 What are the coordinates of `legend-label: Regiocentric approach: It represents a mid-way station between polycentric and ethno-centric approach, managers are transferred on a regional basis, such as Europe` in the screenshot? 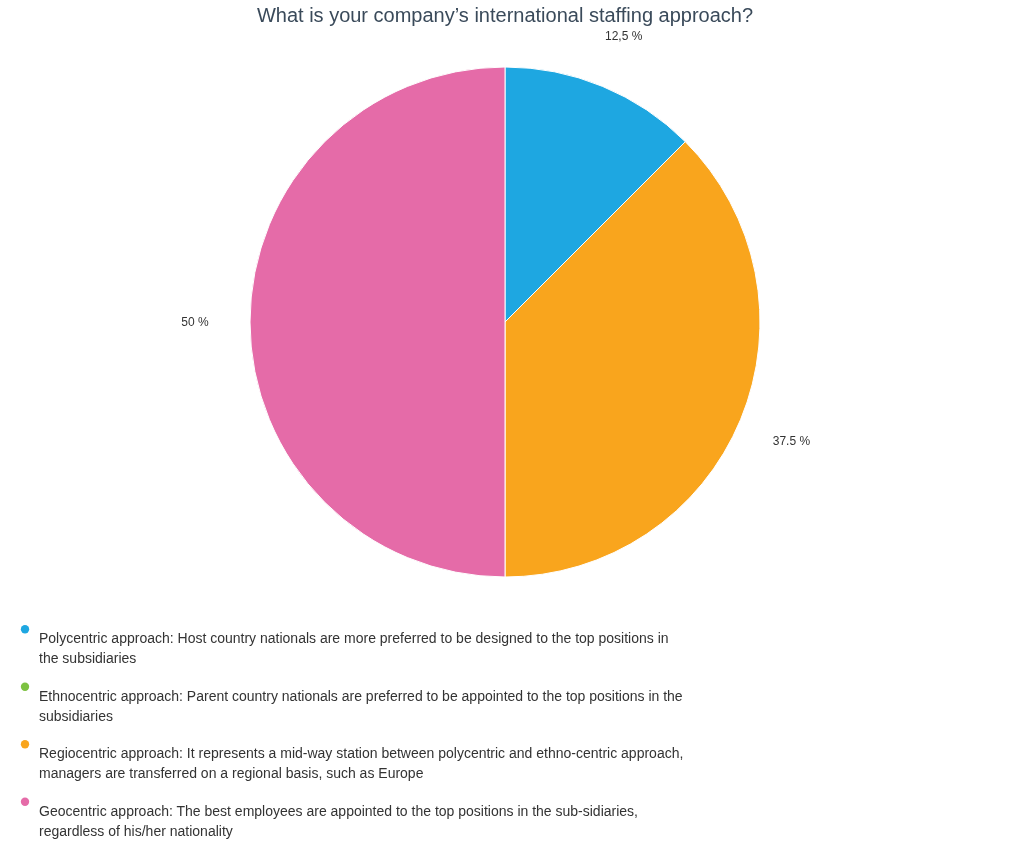 It's located at (361, 763).